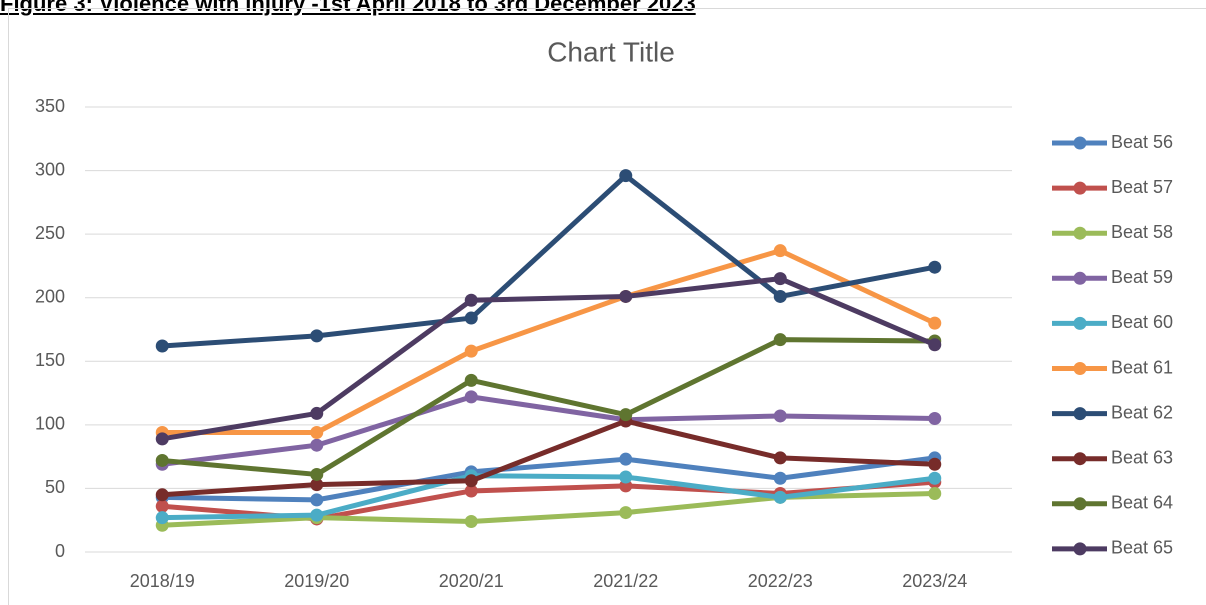 The height and width of the screenshot is (605, 1206). Describe the element at coordinates (1142, 367) in the screenshot. I see `legend-label: Beat 61` at that location.